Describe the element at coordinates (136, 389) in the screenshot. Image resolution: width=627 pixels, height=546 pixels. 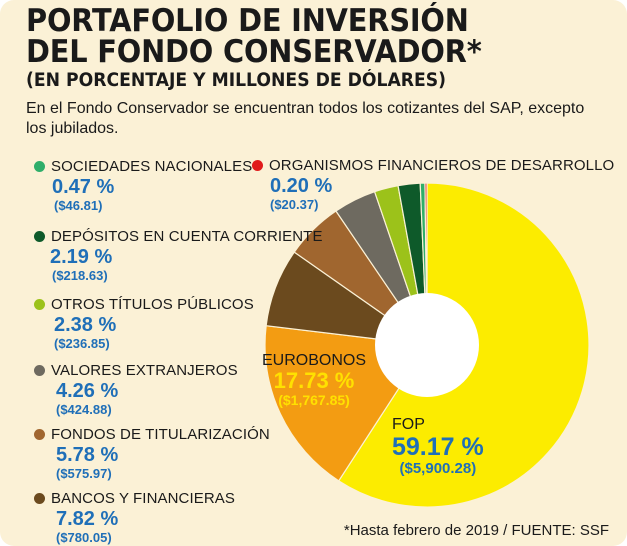
I see `legend-item-valores-extranjeros: VALORES EXTRANJEROS 4.26 % ($424.88)` at that location.